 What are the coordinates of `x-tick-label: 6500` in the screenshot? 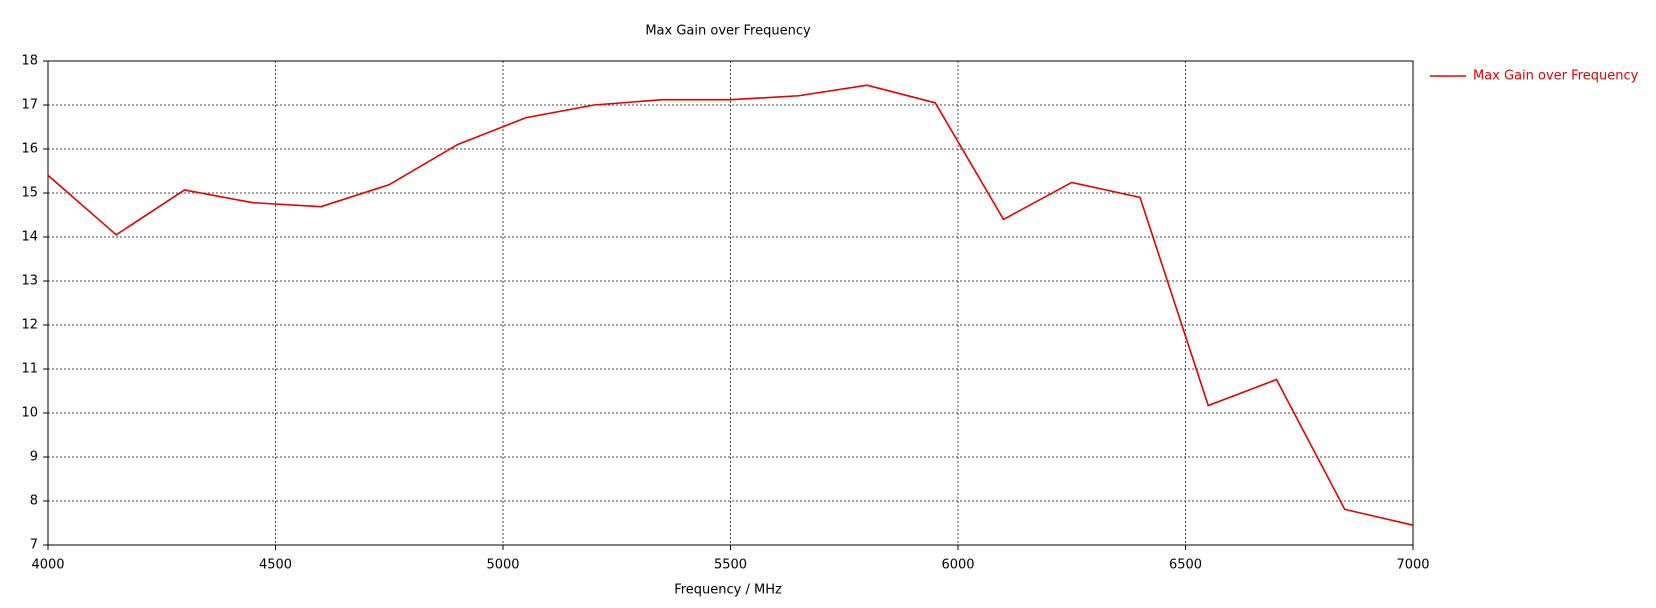 It's located at (1185, 565).